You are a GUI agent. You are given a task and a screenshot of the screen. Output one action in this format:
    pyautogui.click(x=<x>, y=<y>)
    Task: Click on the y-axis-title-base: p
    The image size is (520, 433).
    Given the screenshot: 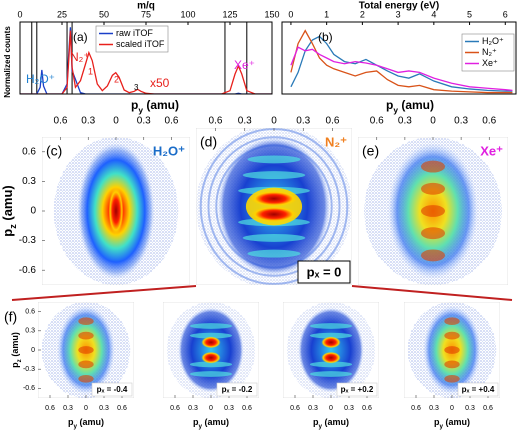 What is the action you would take?
    pyautogui.click(x=7, y=233)
    